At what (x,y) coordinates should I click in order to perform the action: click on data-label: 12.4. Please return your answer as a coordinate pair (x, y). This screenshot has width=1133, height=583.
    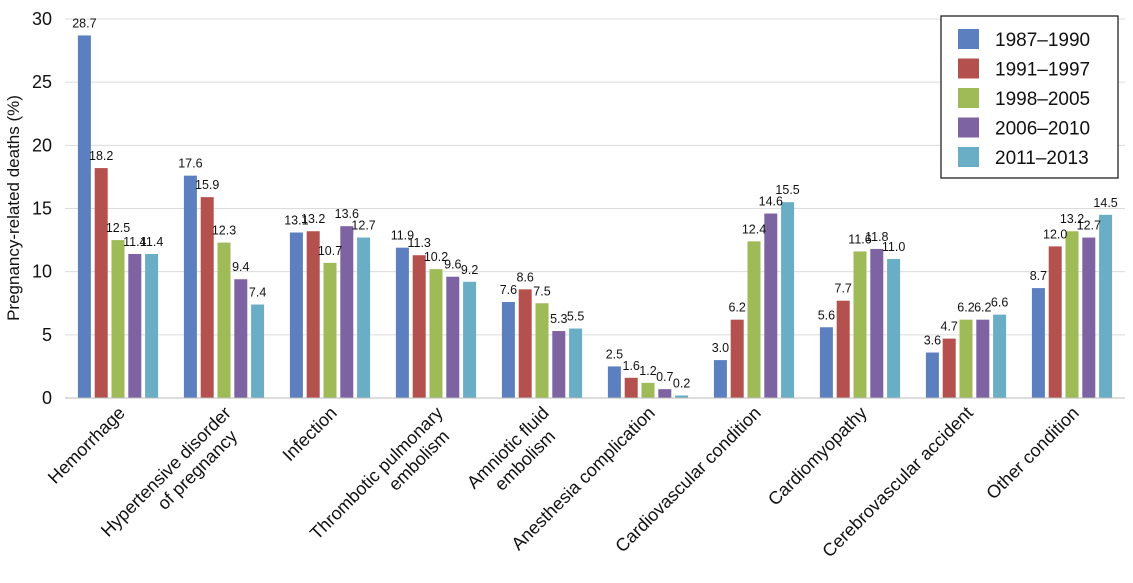
    Looking at the image, I should click on (754, 229).